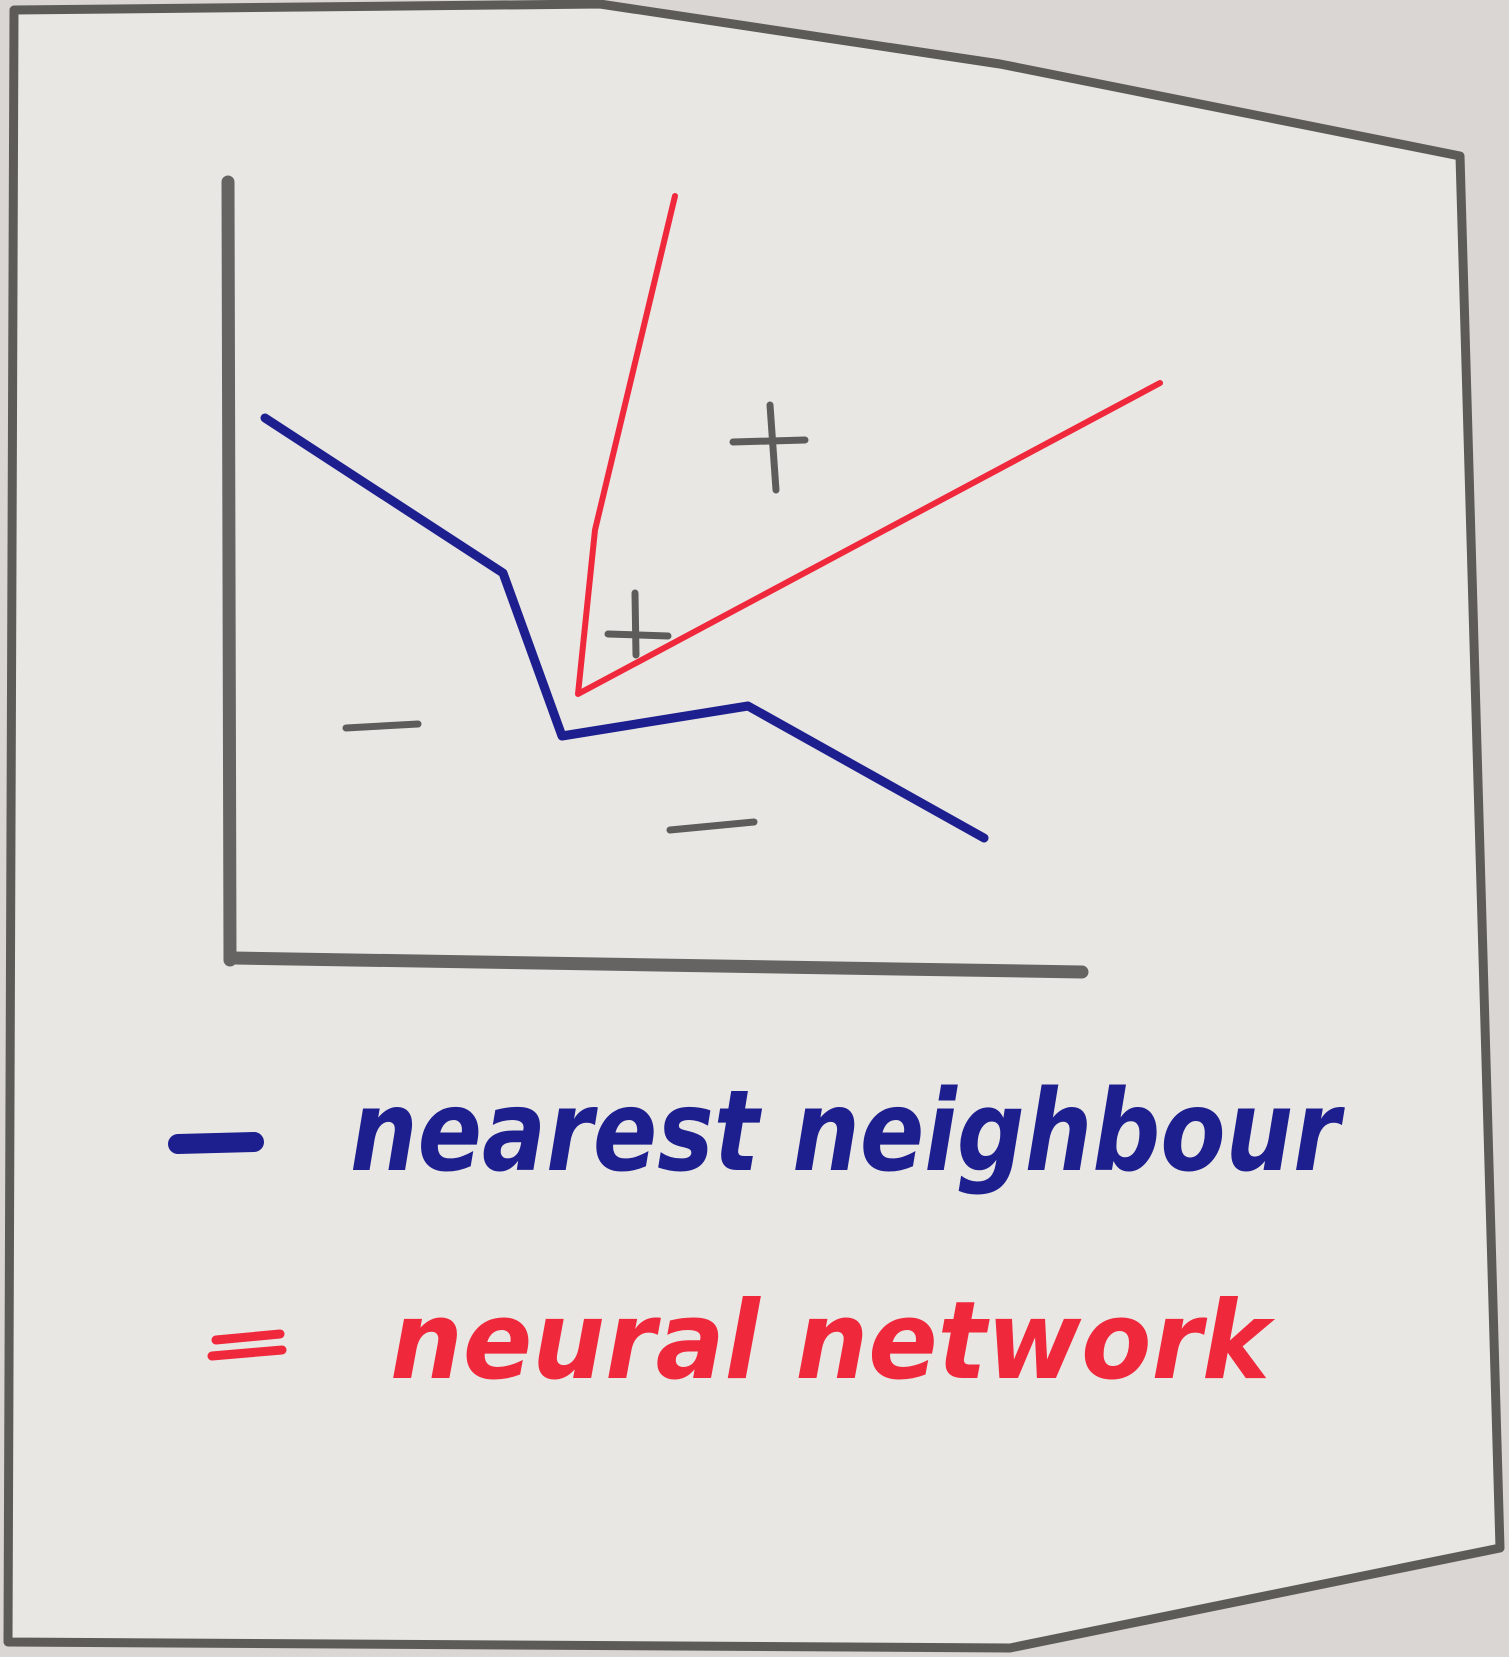 Image resolution: width=1509 pixels, height=1657 pixels. Describe the element at coordinates (248, 1337) in the screenshot. I see `legend-swatch-red` at that location.